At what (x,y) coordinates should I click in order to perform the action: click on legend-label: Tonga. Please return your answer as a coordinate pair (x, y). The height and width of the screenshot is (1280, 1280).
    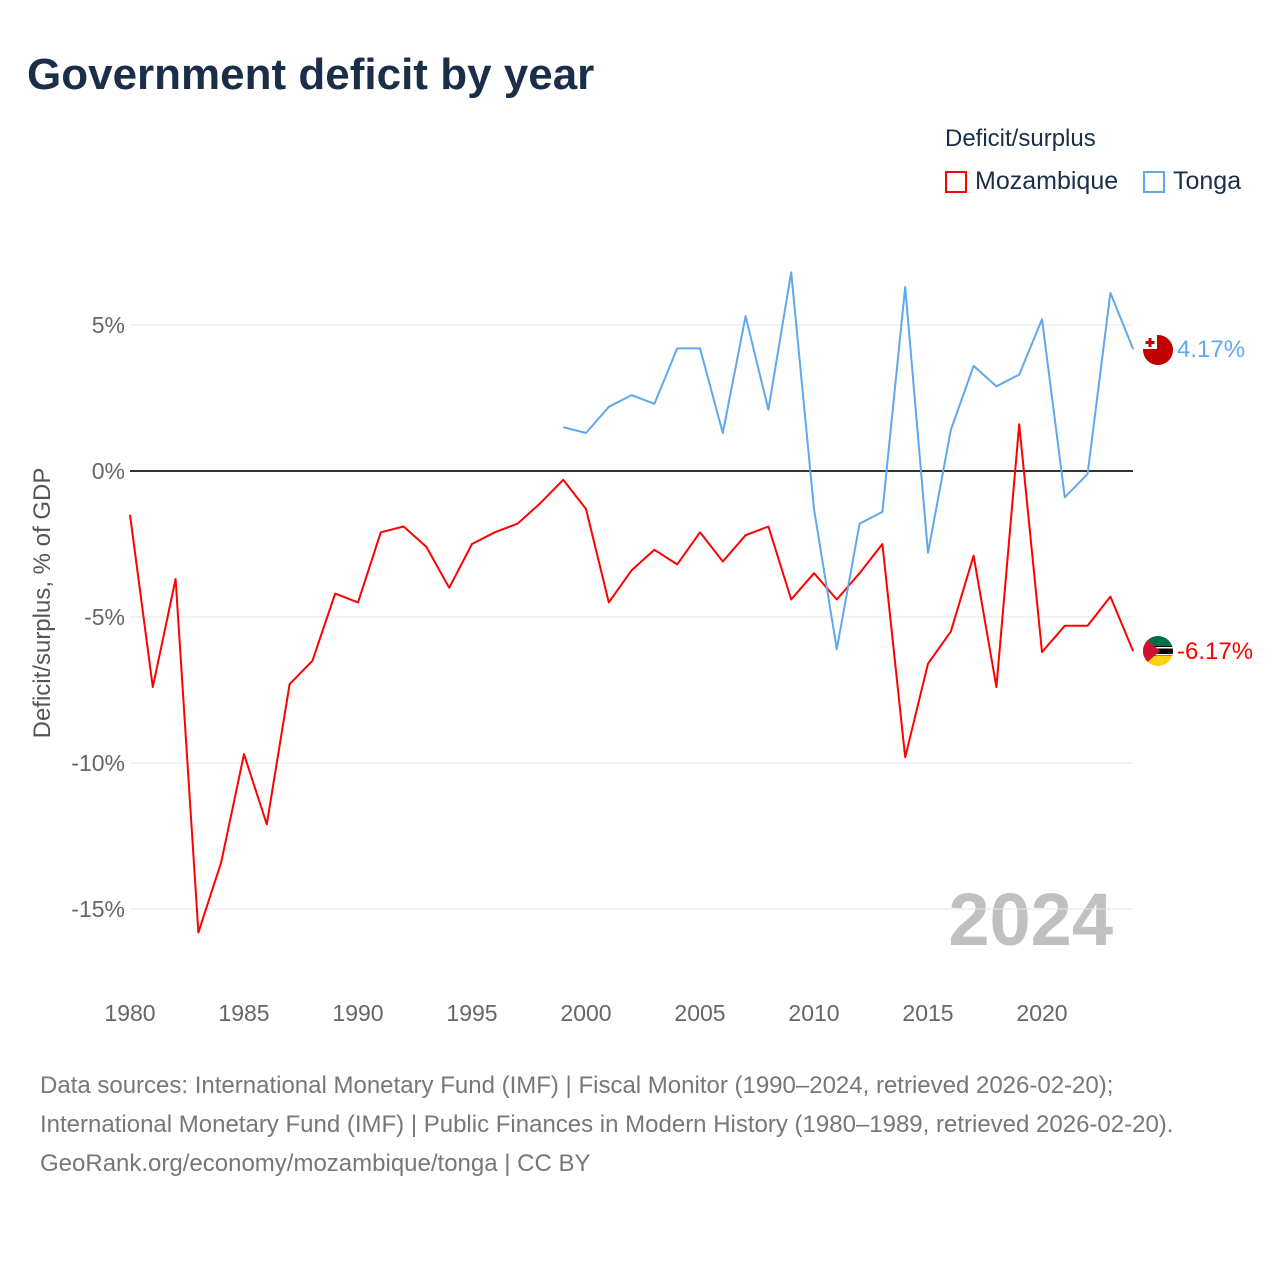
    Looking at the image, I should click on (1207, 181).